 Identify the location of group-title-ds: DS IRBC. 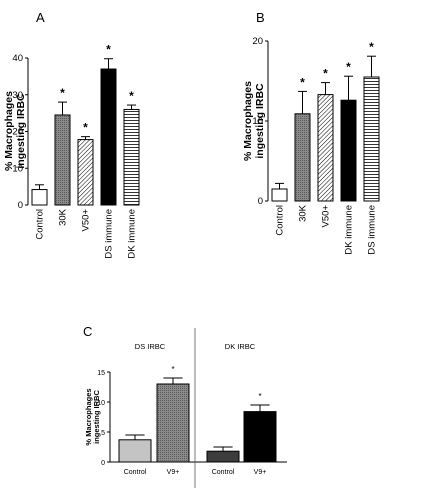
(150, 346).